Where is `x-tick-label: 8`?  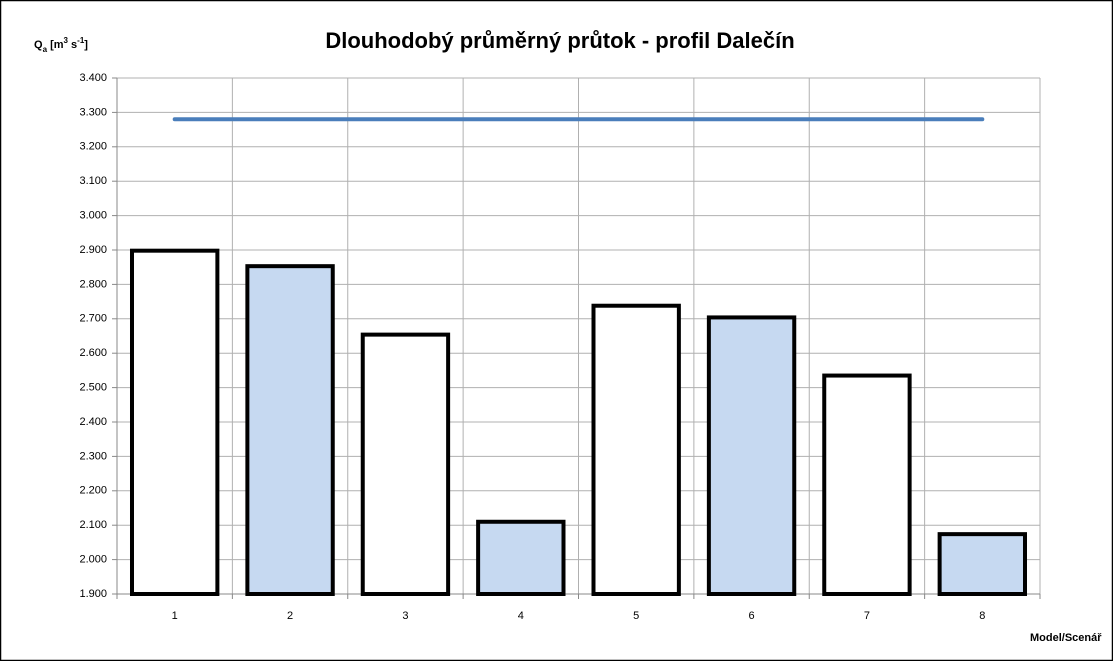
x-tick-label: 8 is located at coordinates (982, 616).